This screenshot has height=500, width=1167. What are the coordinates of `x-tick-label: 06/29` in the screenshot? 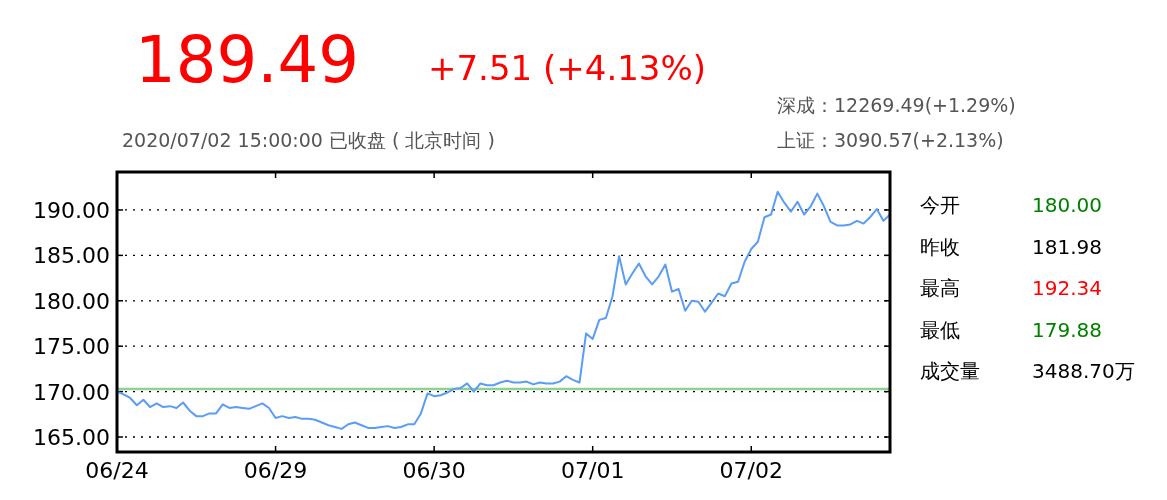 It's located at (275, 470).